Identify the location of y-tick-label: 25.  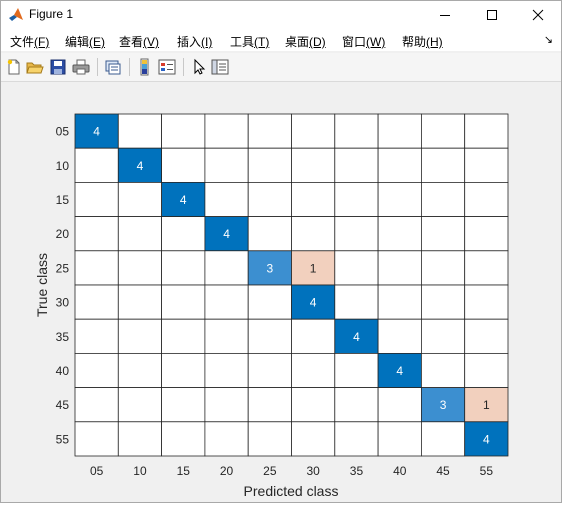
(63, 268).